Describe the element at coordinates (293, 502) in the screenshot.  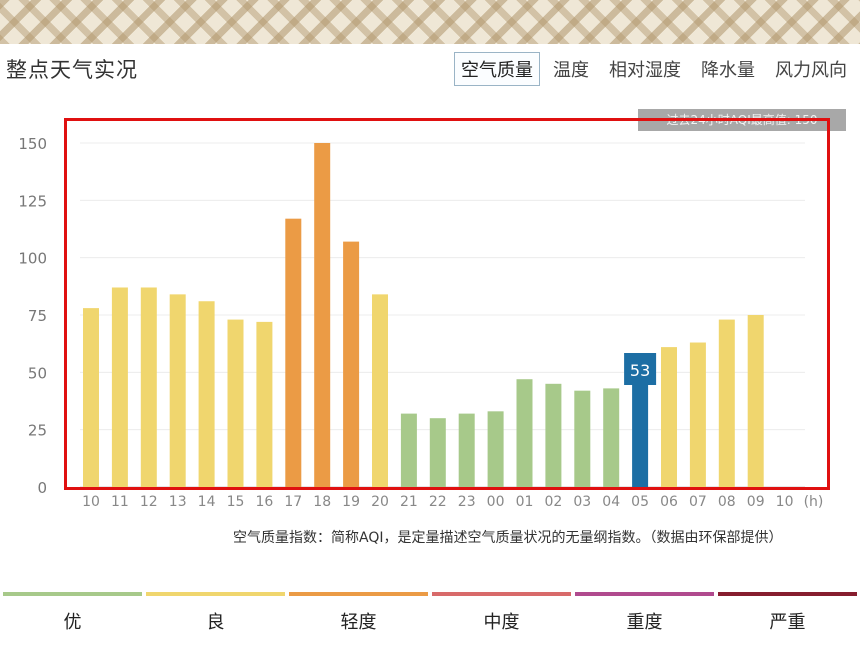
I see `x-tick-label: 17` at that location.